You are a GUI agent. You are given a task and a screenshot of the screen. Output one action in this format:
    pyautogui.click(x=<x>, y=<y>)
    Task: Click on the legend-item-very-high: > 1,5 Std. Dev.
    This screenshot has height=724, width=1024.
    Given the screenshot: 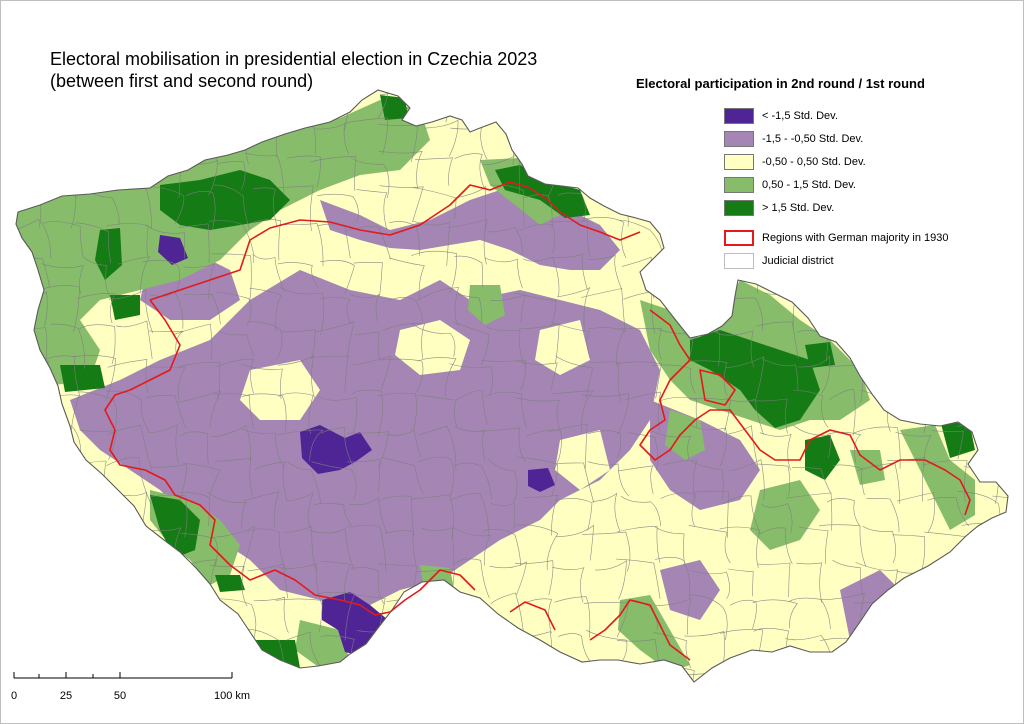 What is the action you would take?
    pyautogui.click(x=779, y=208)
    